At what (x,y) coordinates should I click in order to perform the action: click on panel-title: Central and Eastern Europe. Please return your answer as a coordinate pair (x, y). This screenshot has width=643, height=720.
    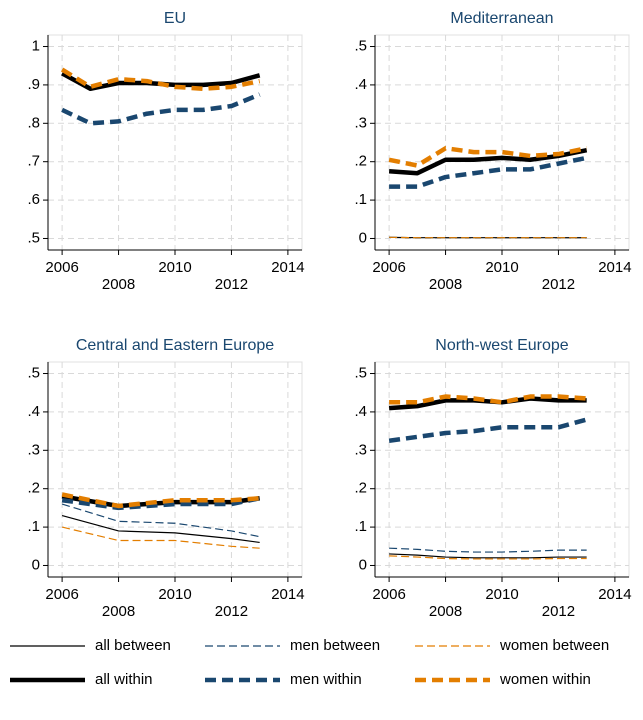
    Looking at the image, I should click on (175, 345).